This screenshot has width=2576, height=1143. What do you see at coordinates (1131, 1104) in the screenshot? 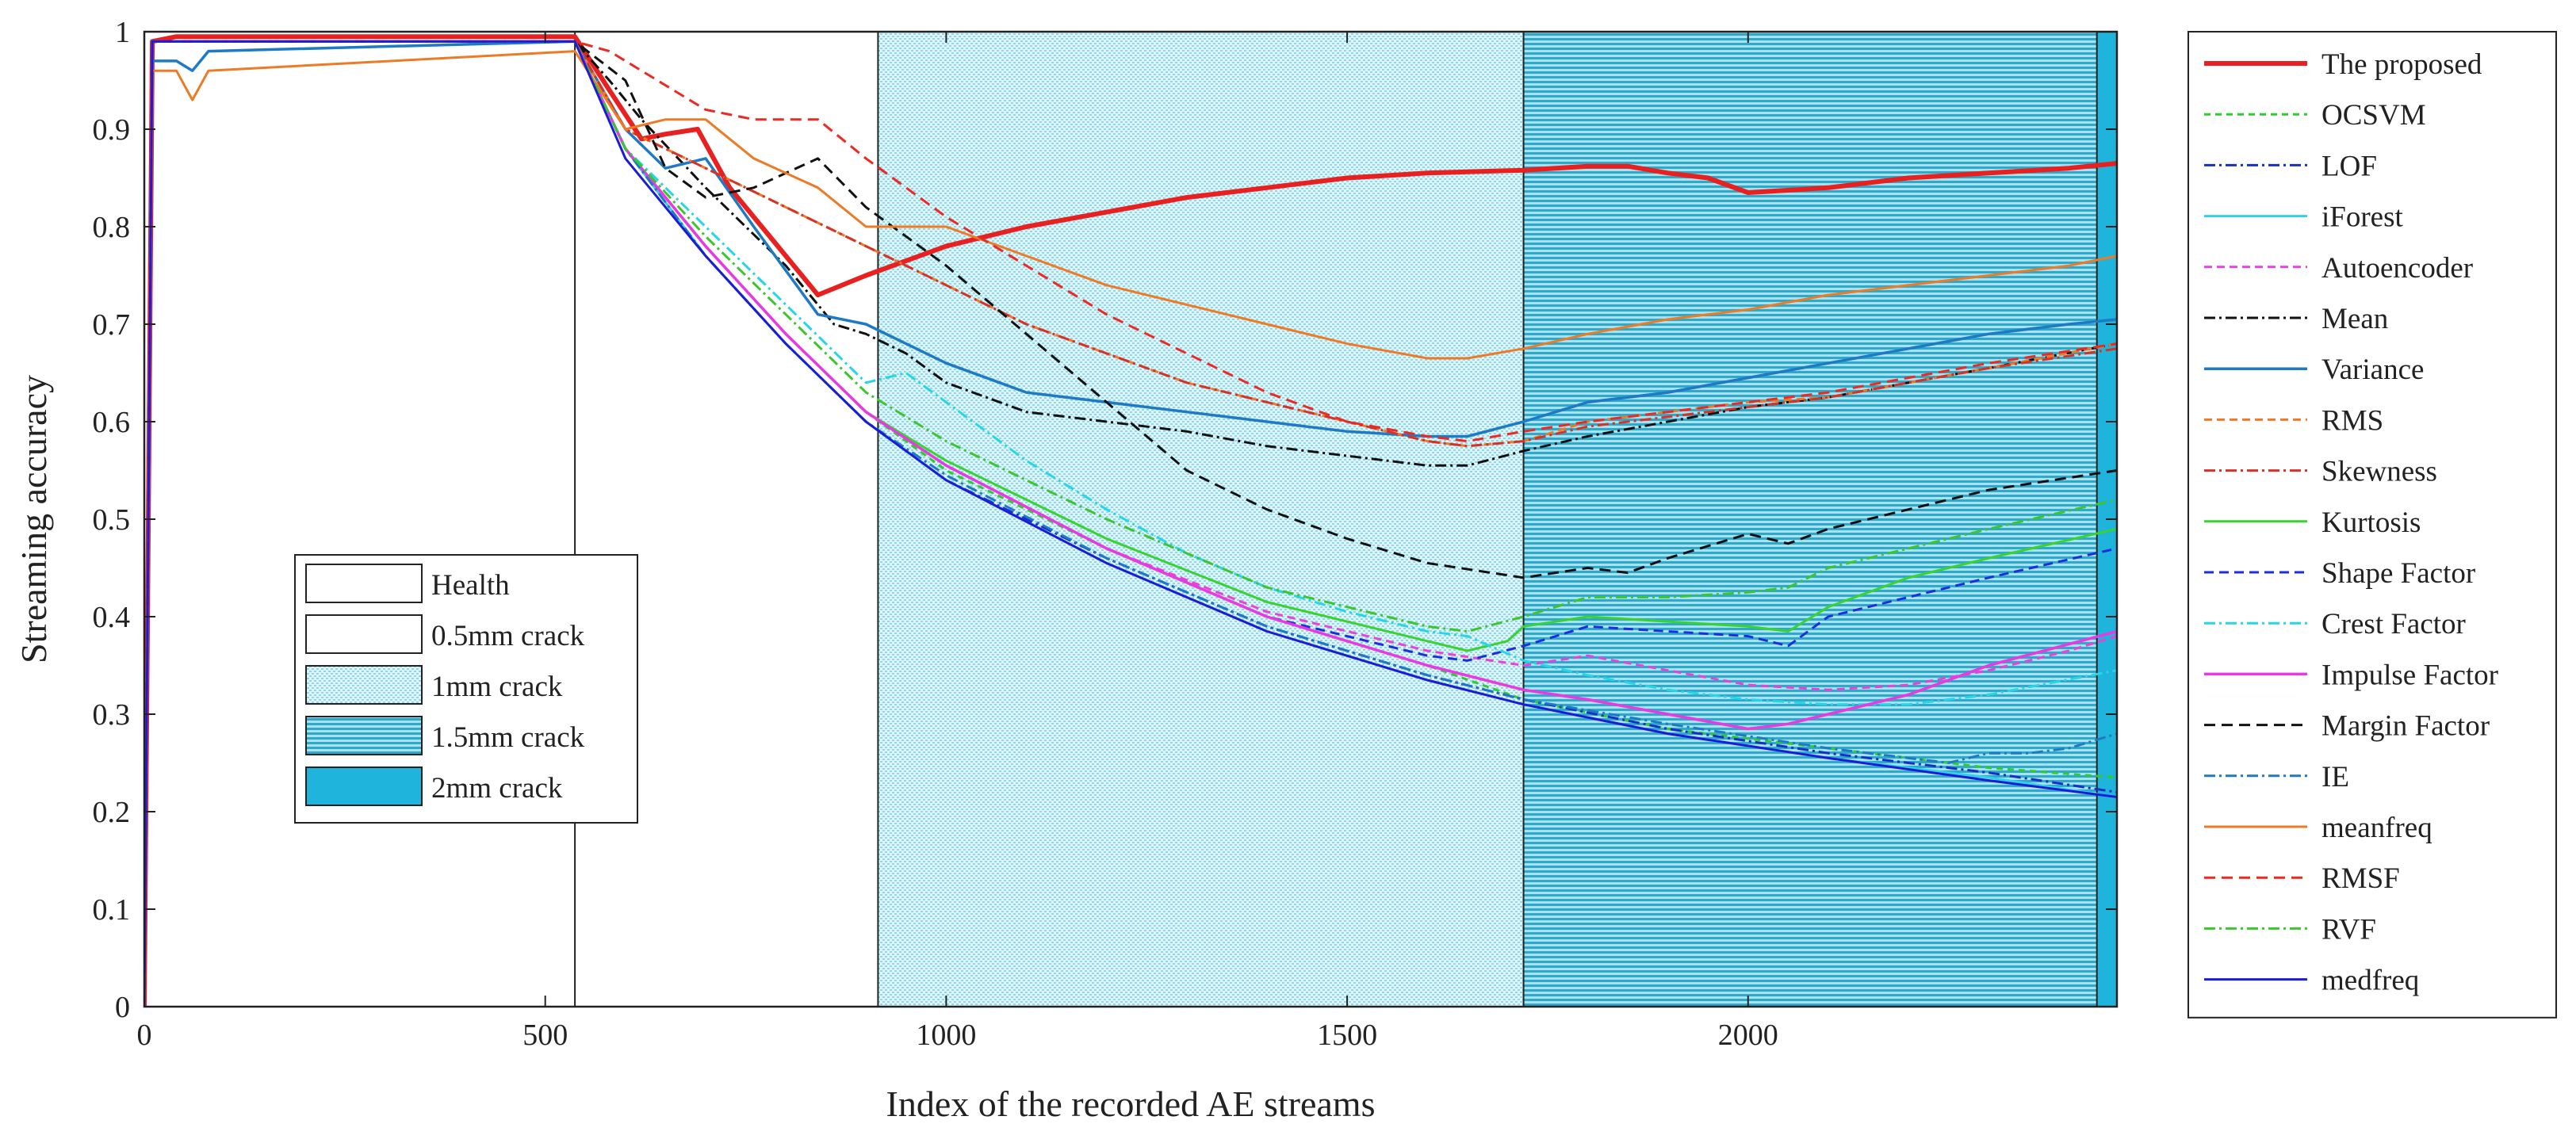
I see `x-axis-label: Index of the recorded AE streams` at bounding box center [1131, 1104].